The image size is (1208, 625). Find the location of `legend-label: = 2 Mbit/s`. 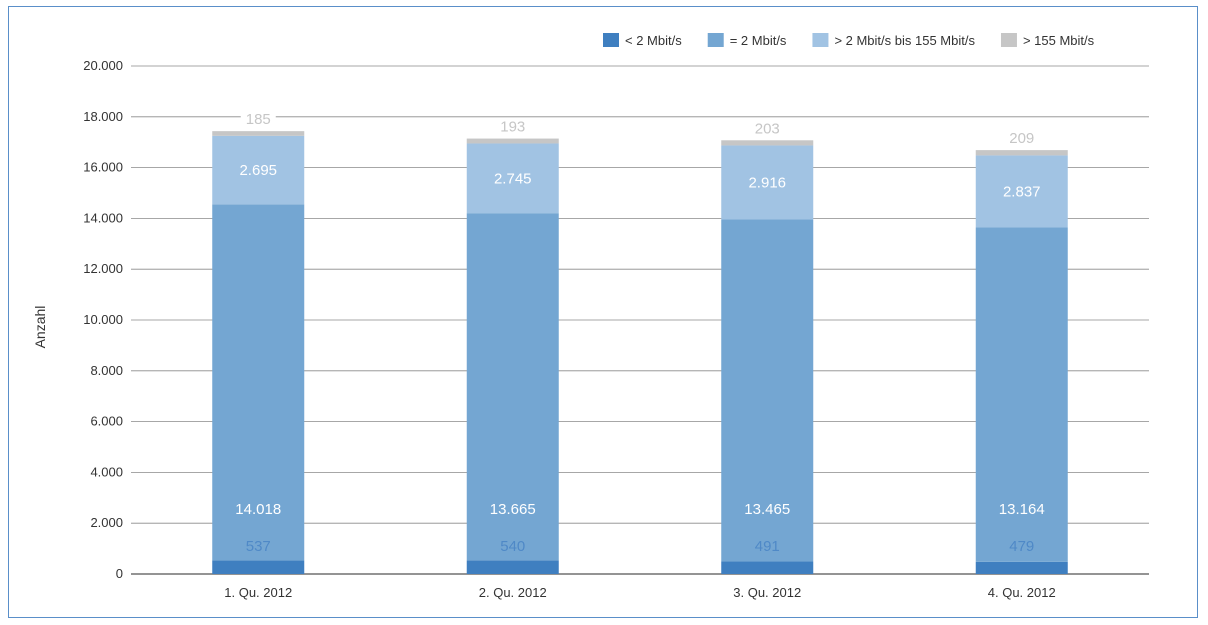

legend-label: = 2 Mbit/s is located at coordinates (758, 40).